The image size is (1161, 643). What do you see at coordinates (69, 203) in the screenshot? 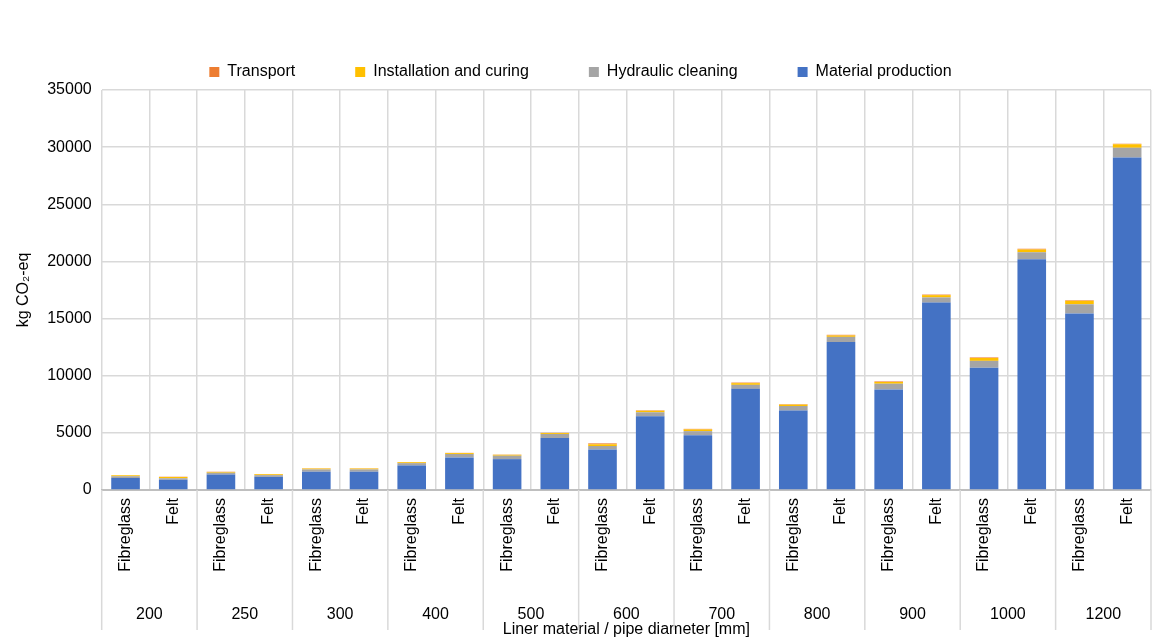
I see `y-tick-label: 25000` at bounding box center [69, 203].